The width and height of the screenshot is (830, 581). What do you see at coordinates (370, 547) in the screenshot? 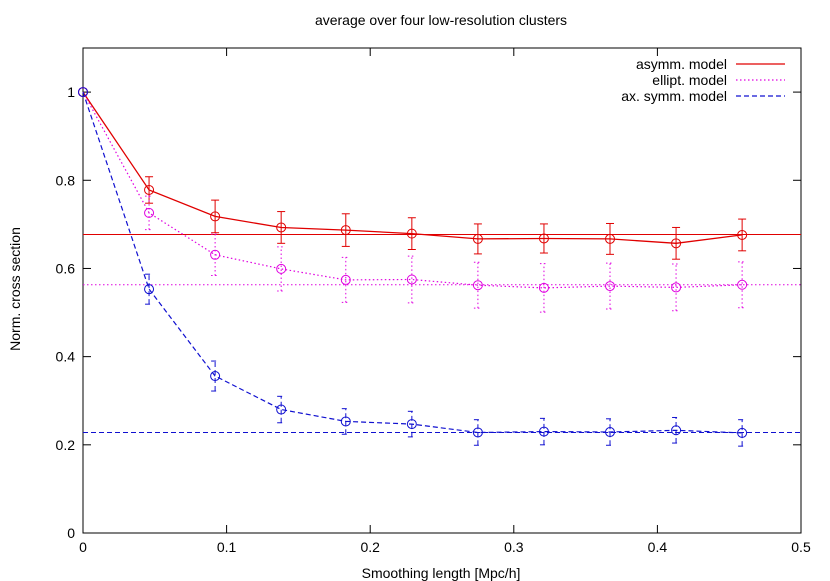
I see `x-tick-label: 0.2` at bounding box center [370, 547].